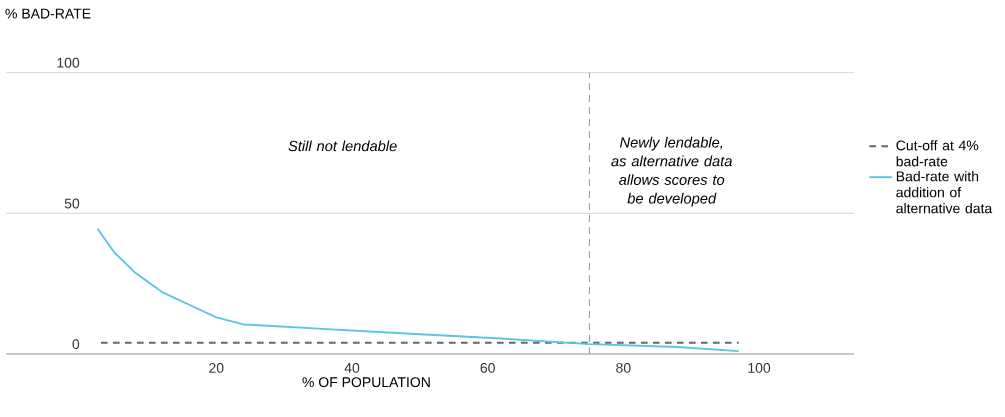 The image size is (1005, 417). I want to click on x-tick-label: 100, so click(759, 367).